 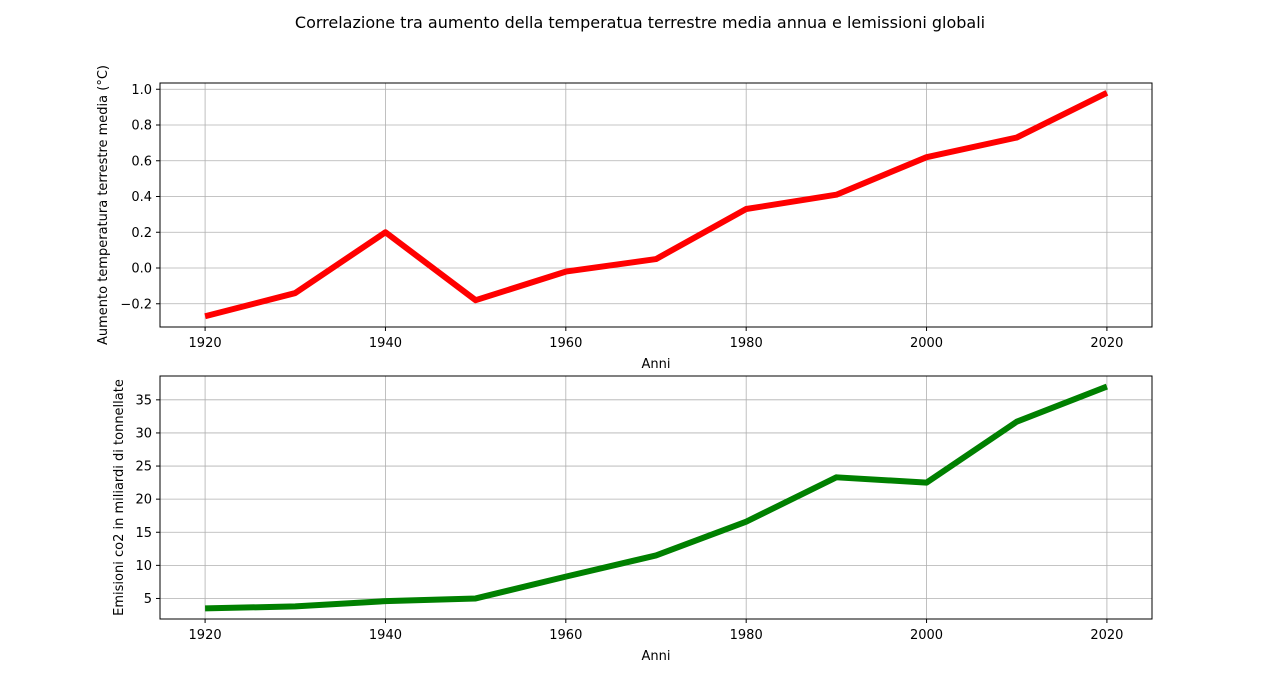 I want to click on temperature-x-tick-label: 2000, so click(x=926, y=343).